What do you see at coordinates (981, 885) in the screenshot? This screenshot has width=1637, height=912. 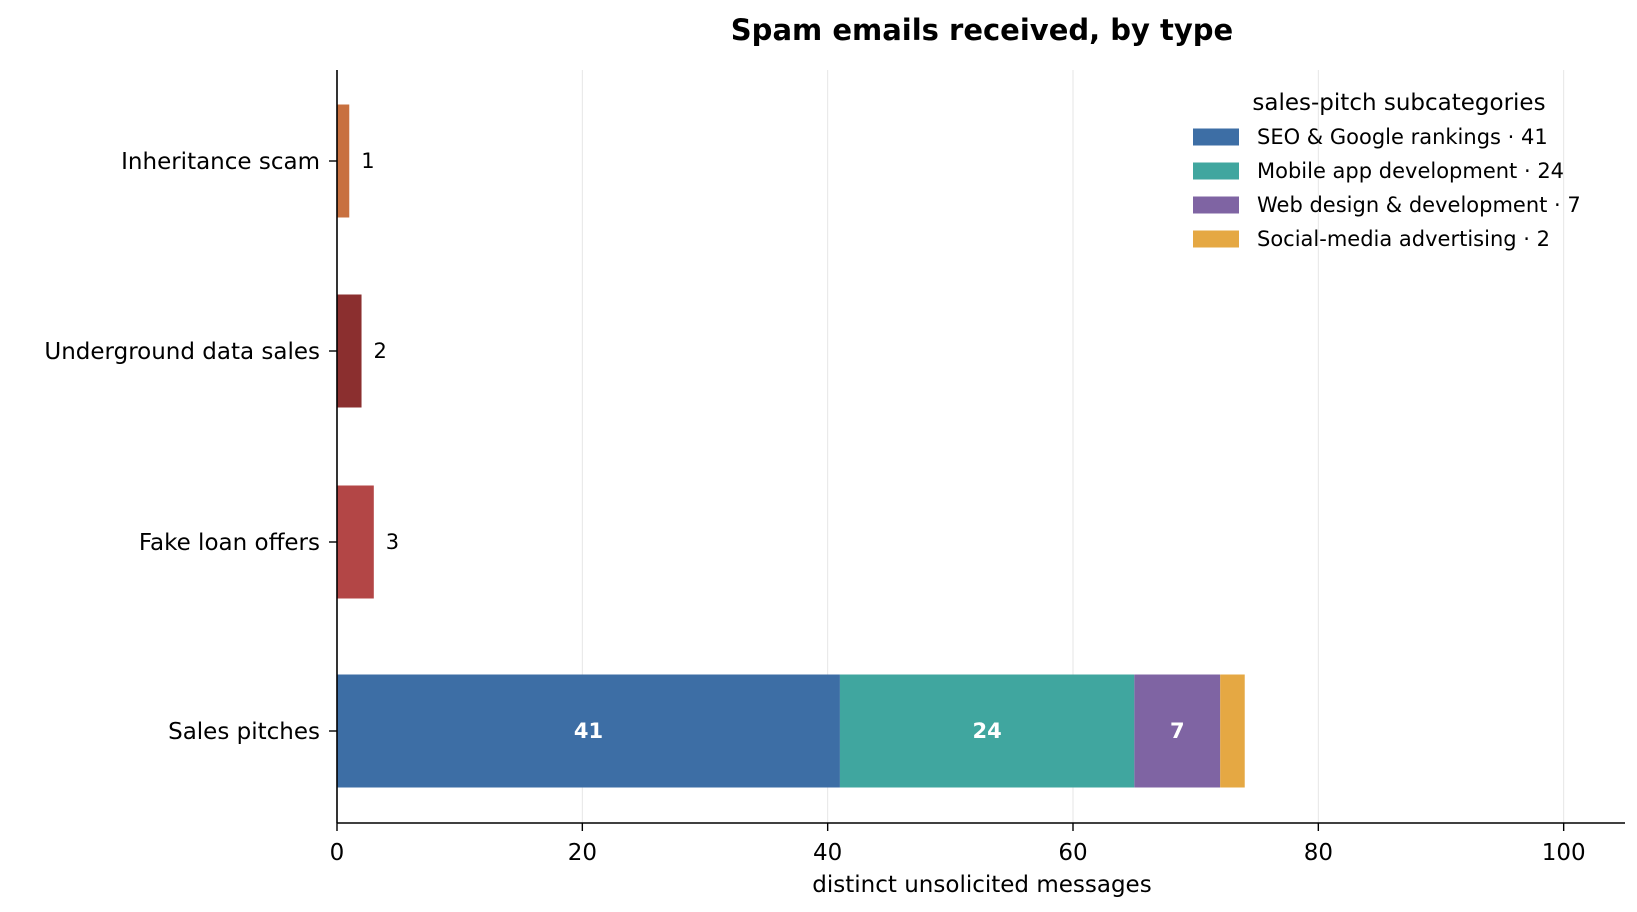 I see `x-axis-label: distinct unsolicited messages` at bounding box center [981, 885].